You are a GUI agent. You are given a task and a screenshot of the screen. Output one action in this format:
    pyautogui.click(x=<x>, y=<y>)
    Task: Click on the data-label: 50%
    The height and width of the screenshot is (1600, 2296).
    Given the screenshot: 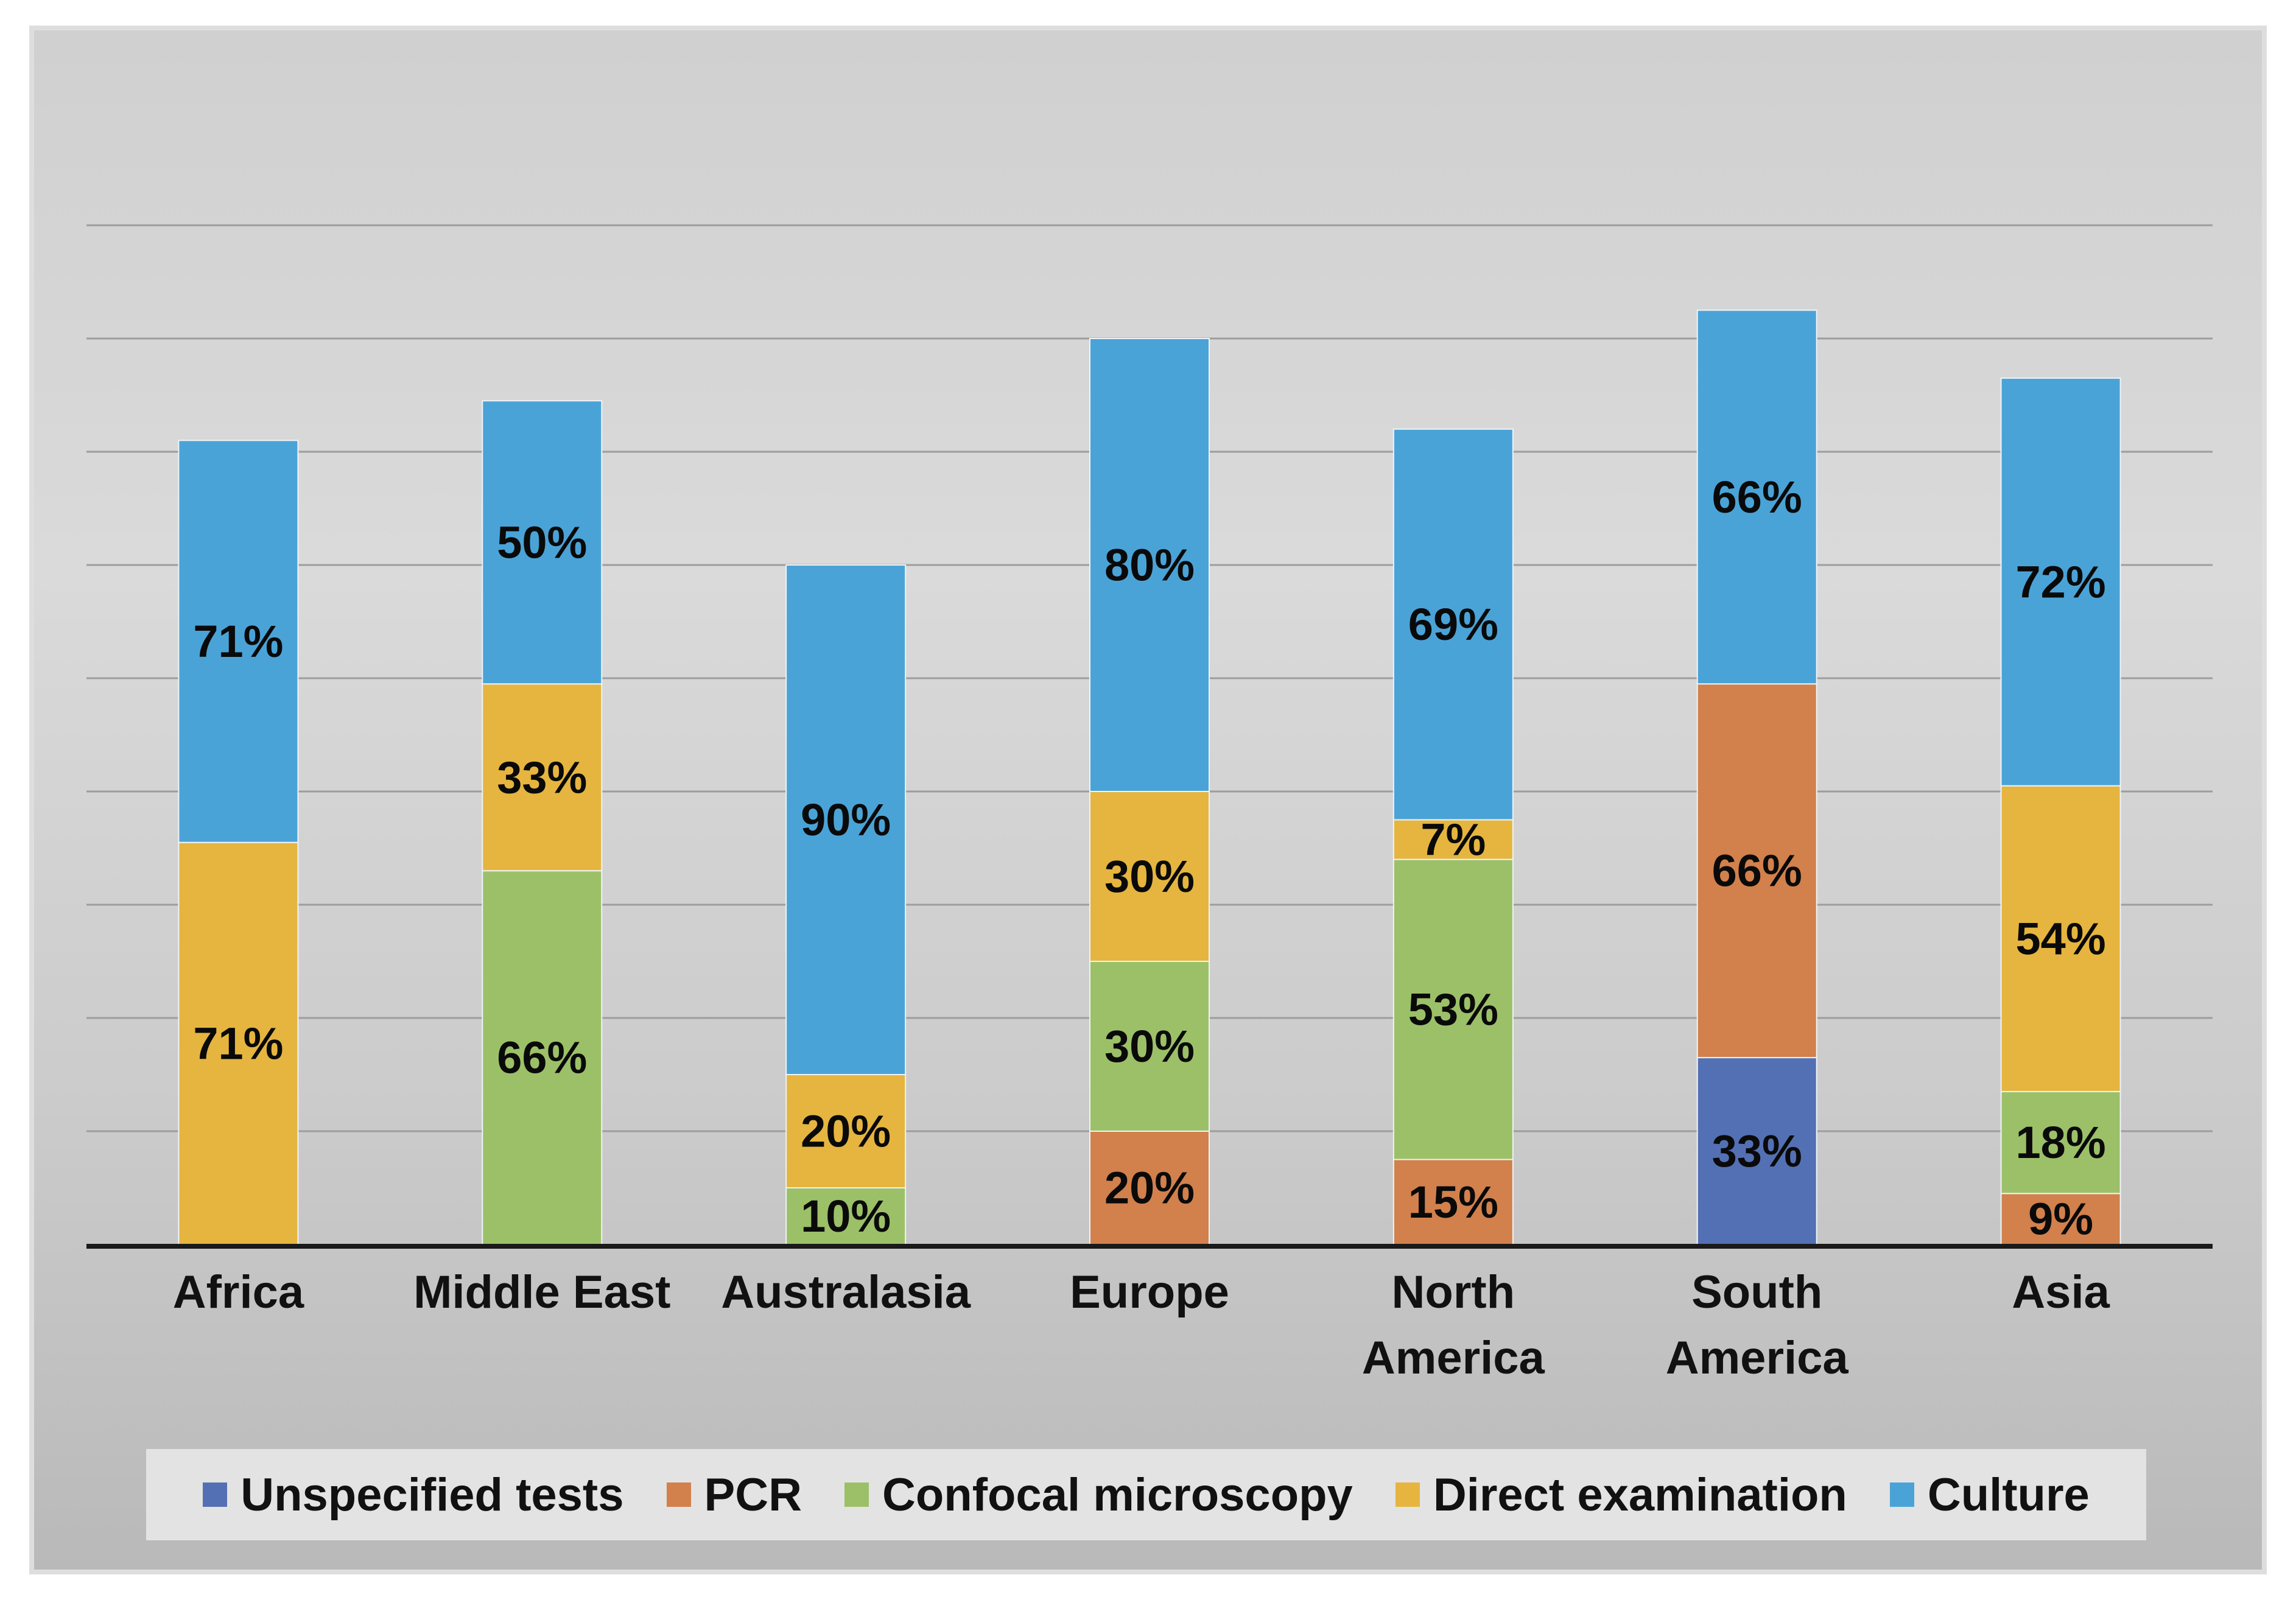 What is the action you would take?
    pyautogui.click(x=542, y=542)
    